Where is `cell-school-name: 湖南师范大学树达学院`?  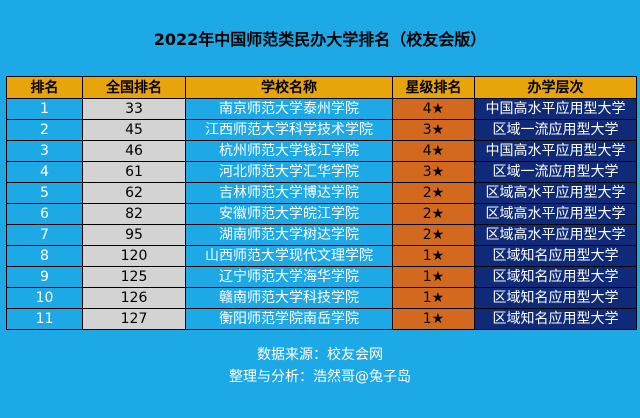 cell-school-name: 湖南师范大学树达学院 is located at coordinates (289, 235).